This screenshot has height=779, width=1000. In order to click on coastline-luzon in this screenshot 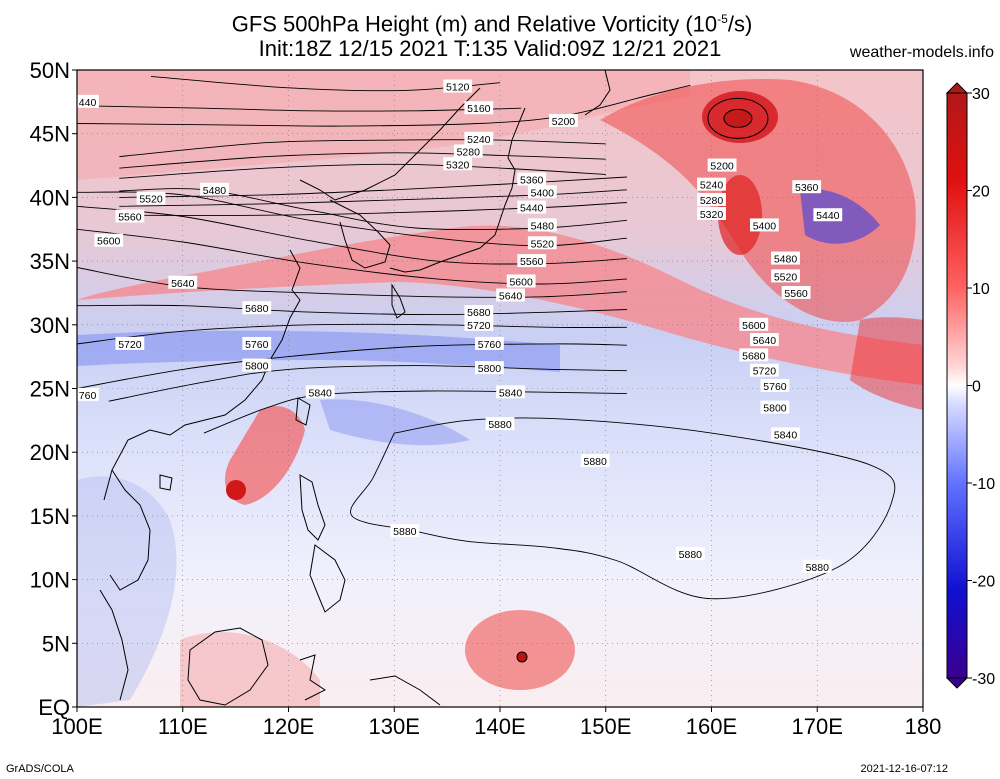, I will do `click(312, 507)`.